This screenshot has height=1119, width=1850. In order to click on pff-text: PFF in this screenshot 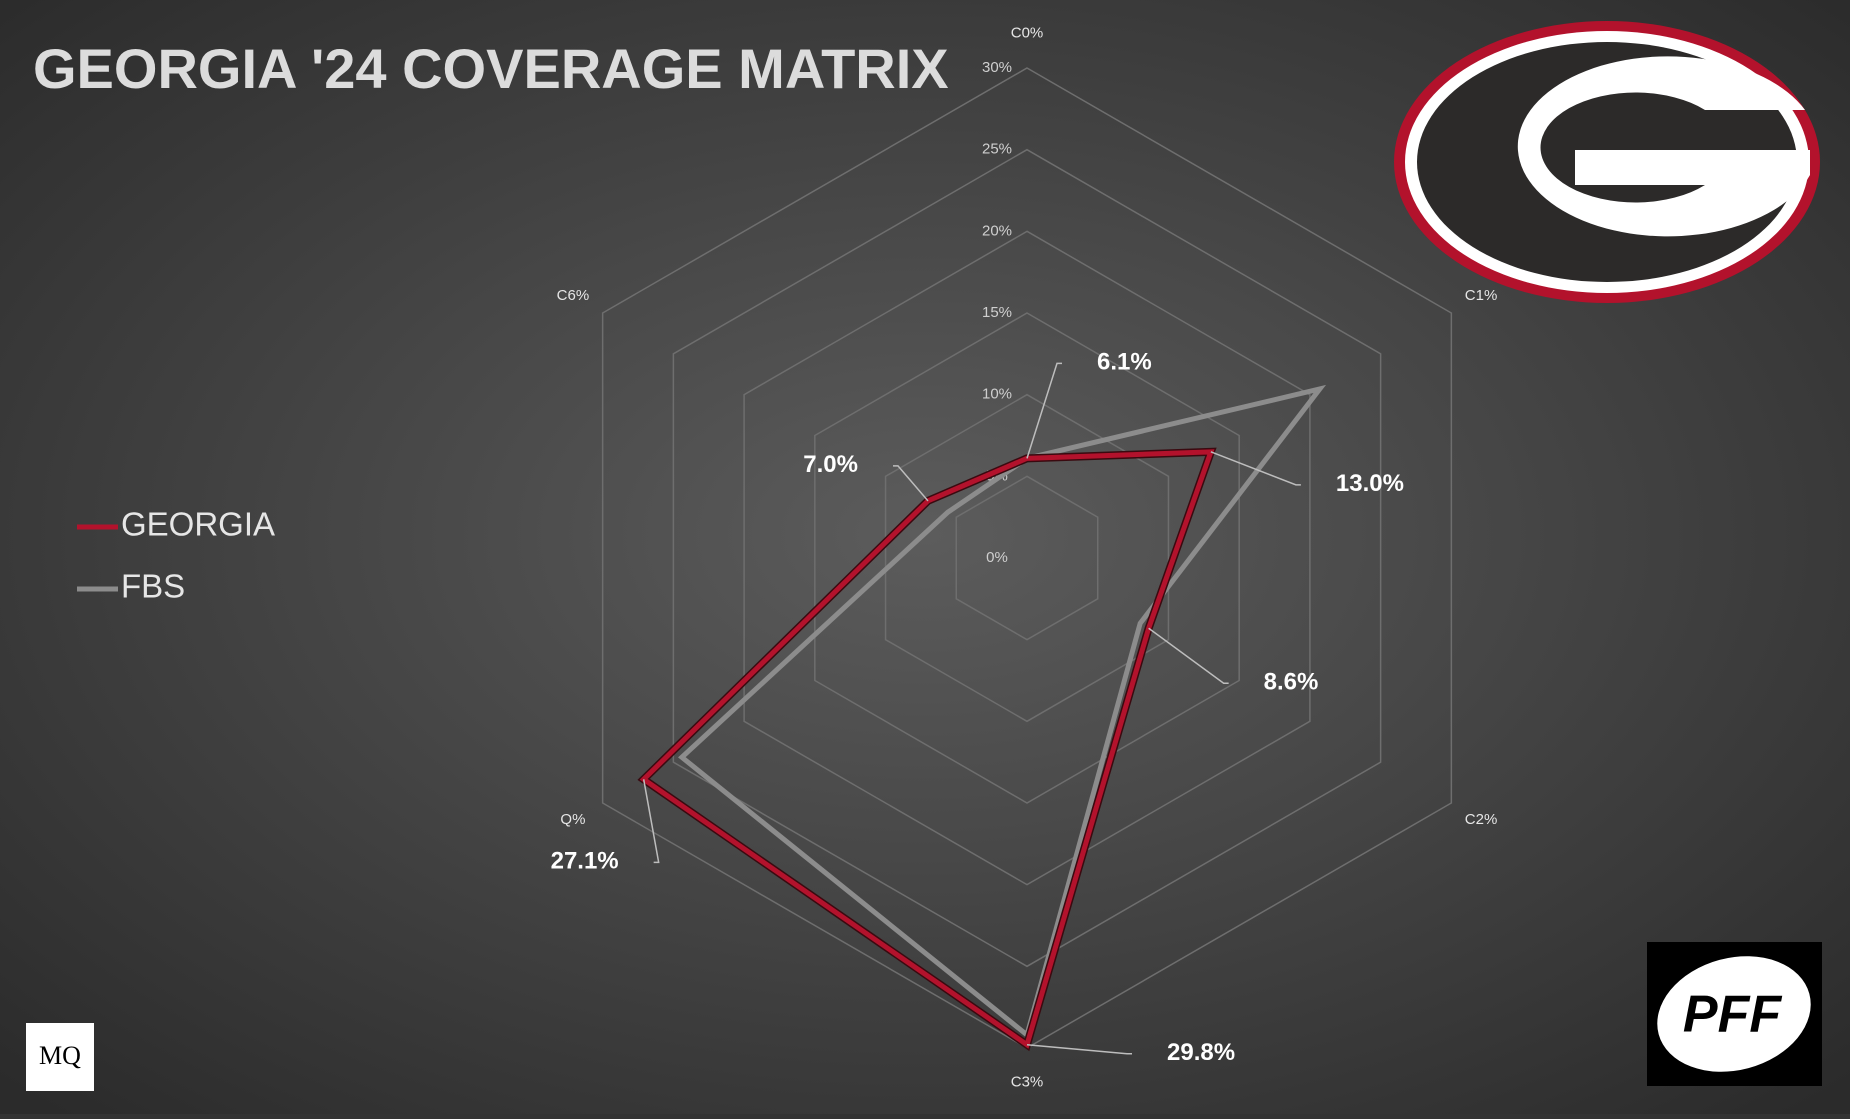, I will do `click(1732, 1015)`.